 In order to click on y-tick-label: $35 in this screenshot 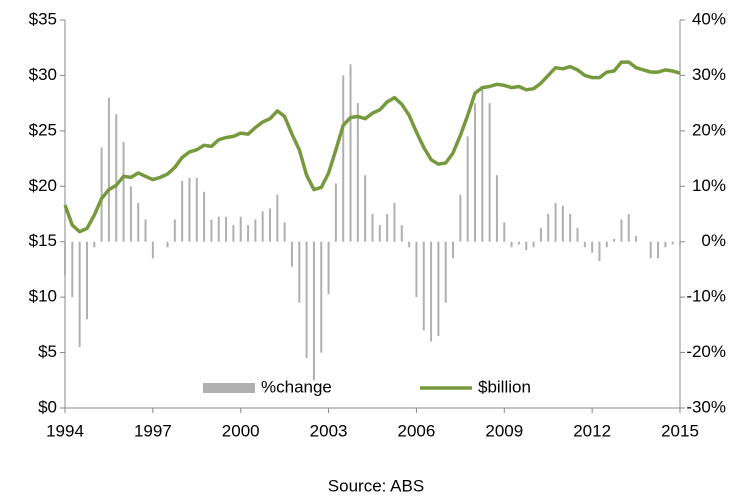, I will do `click(43, 18)`.